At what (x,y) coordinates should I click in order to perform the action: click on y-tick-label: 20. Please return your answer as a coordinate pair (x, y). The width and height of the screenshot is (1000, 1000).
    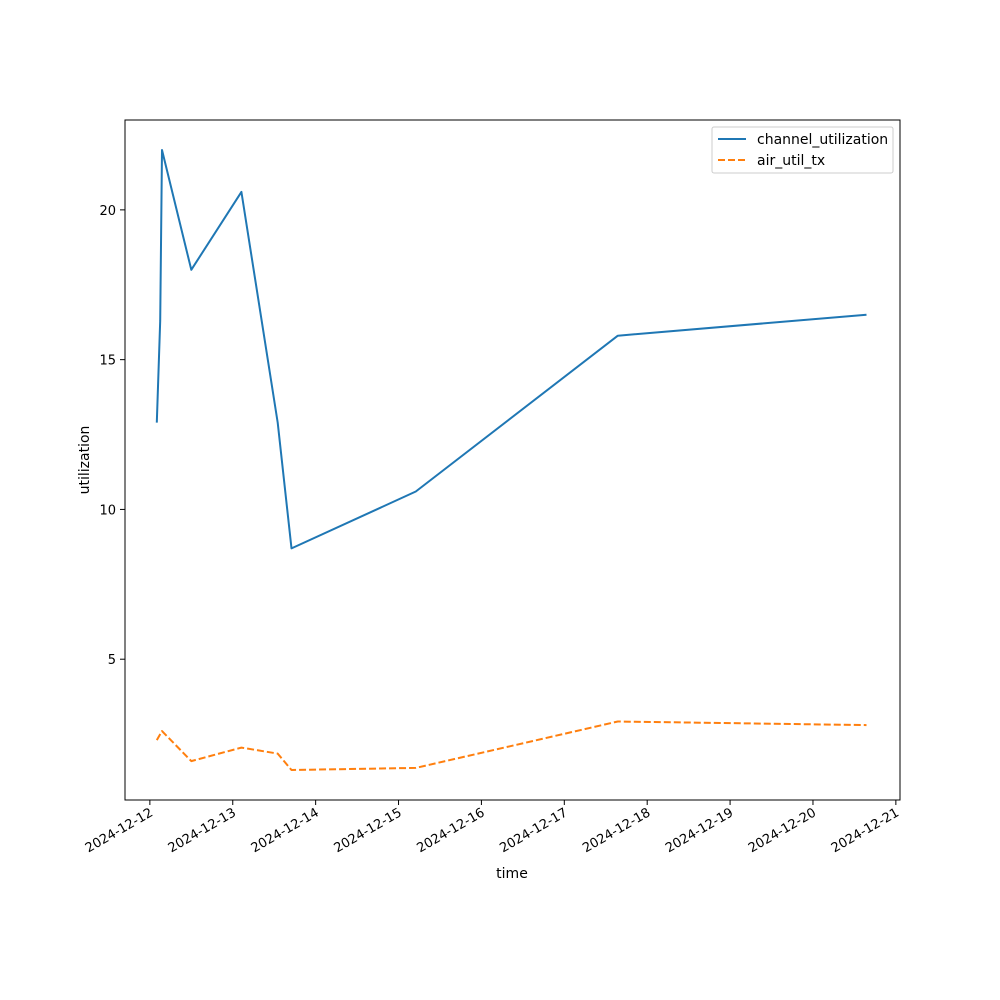
    Looking at the image, I should click on (107, 211).